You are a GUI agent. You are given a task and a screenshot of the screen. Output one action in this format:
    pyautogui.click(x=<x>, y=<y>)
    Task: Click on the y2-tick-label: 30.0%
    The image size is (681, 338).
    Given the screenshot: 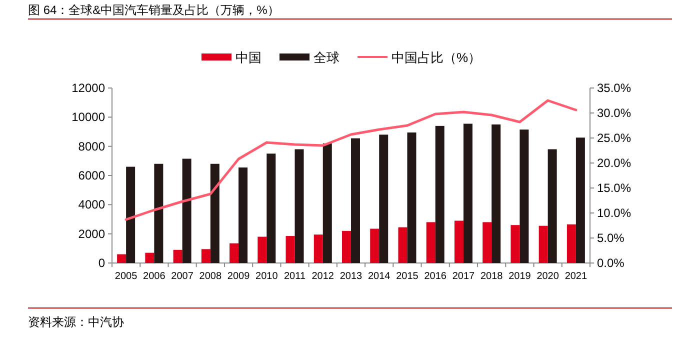 What is the action you would take?
    pyautogui.click(x=614, y=113)
    